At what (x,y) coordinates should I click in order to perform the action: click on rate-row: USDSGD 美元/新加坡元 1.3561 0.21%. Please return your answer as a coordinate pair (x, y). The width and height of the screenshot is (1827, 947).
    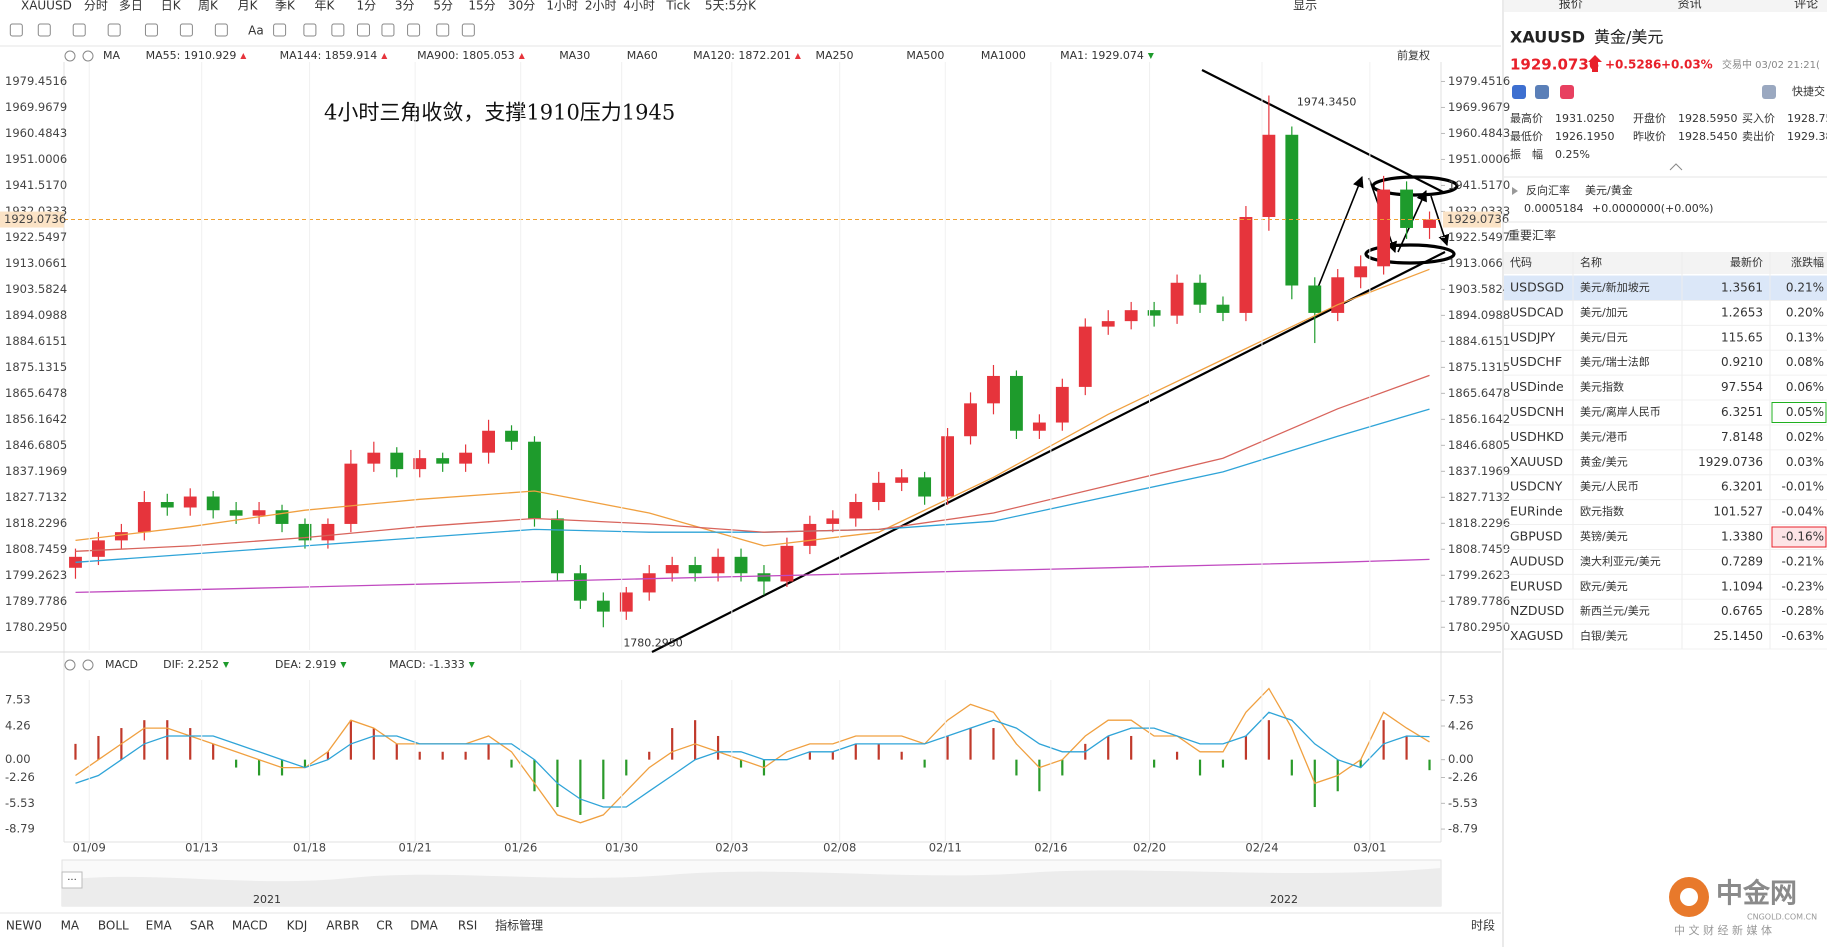
    Looking at the image, I should click on (1665, 288).